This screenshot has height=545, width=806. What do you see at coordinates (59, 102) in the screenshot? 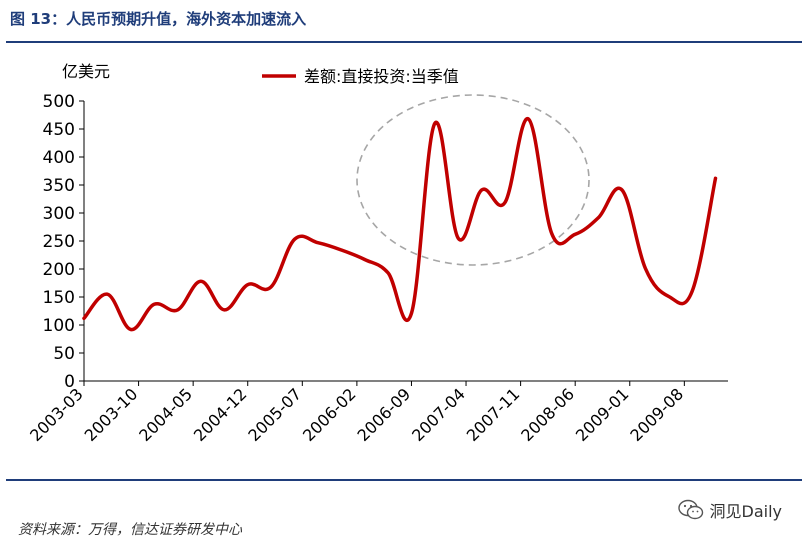
I see `y-tick-label: 500` at bounding box center [59, 102].